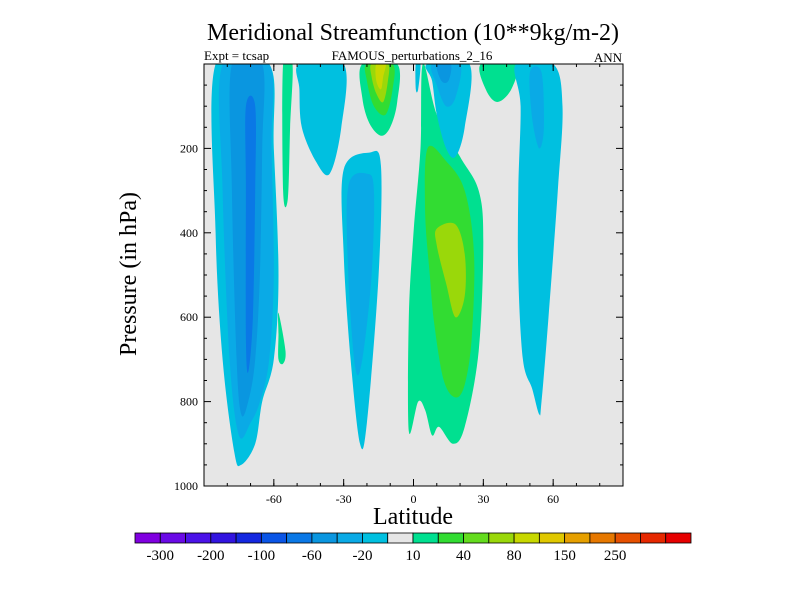 This screenshot has width=800, height=600. What do you see at coordinates (262, 556) in the screenshot?
I see `colorbar-label: -100` at bounding box center [262, 556].